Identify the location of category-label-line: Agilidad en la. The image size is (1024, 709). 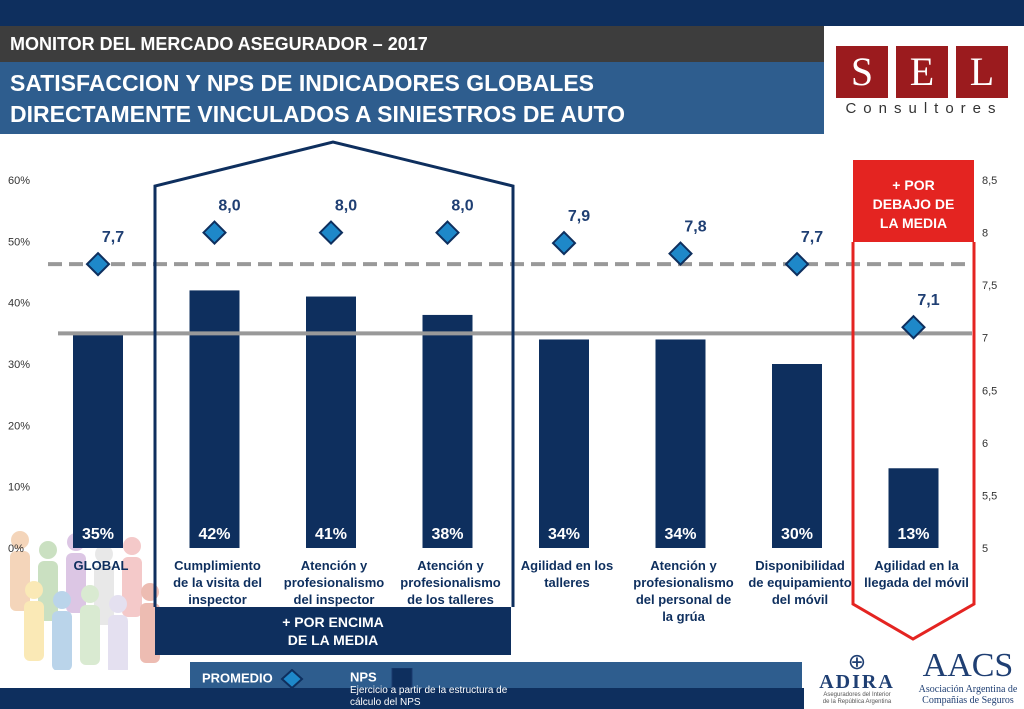
(916, 565).